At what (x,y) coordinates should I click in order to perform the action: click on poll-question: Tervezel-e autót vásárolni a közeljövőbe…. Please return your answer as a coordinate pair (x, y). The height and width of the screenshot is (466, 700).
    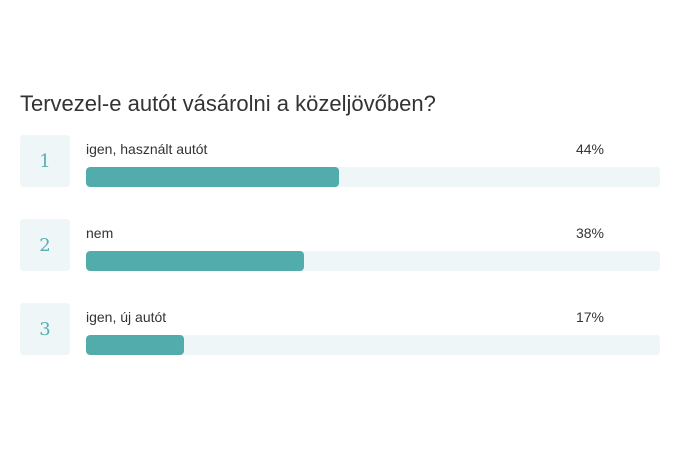
    Looking at the image, I should click on (228, 103).